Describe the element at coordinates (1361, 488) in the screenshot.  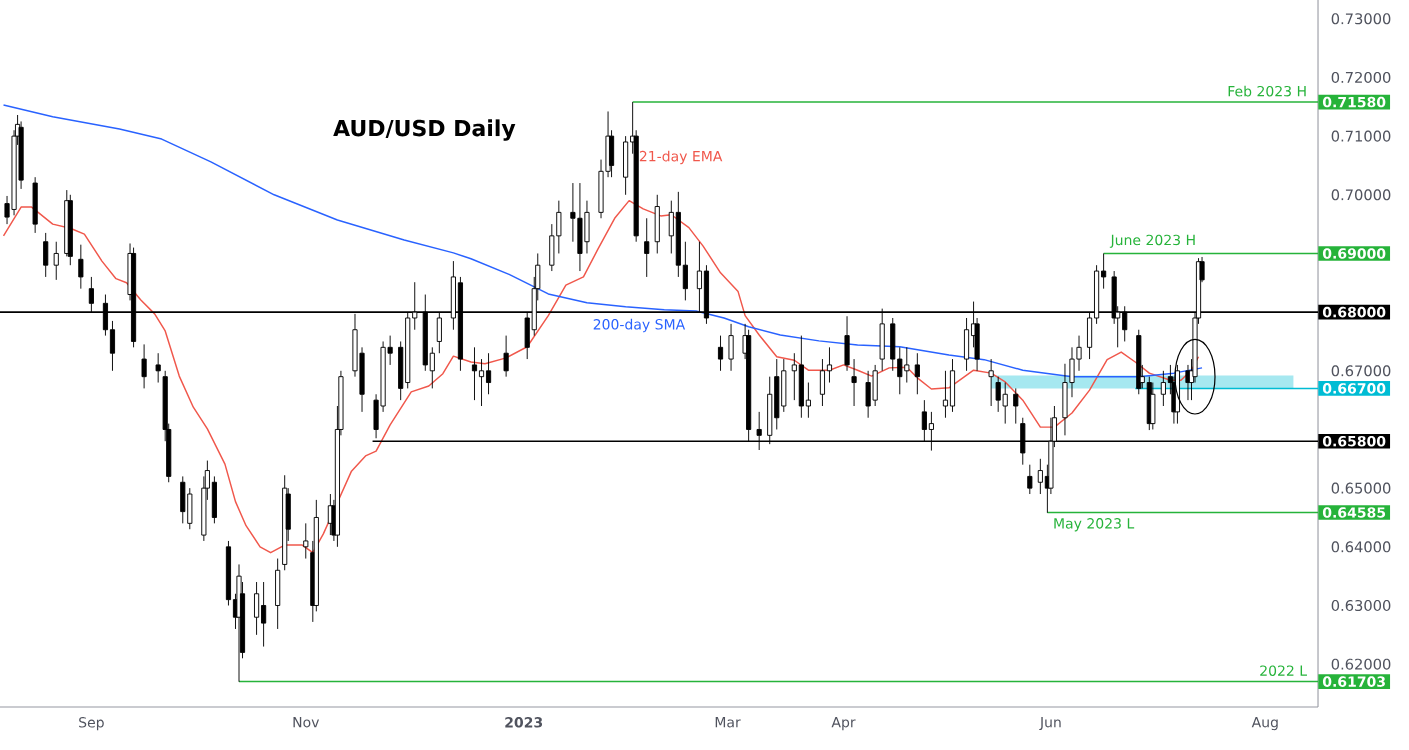
I see `y-tick-label: 0.65000` at that location.